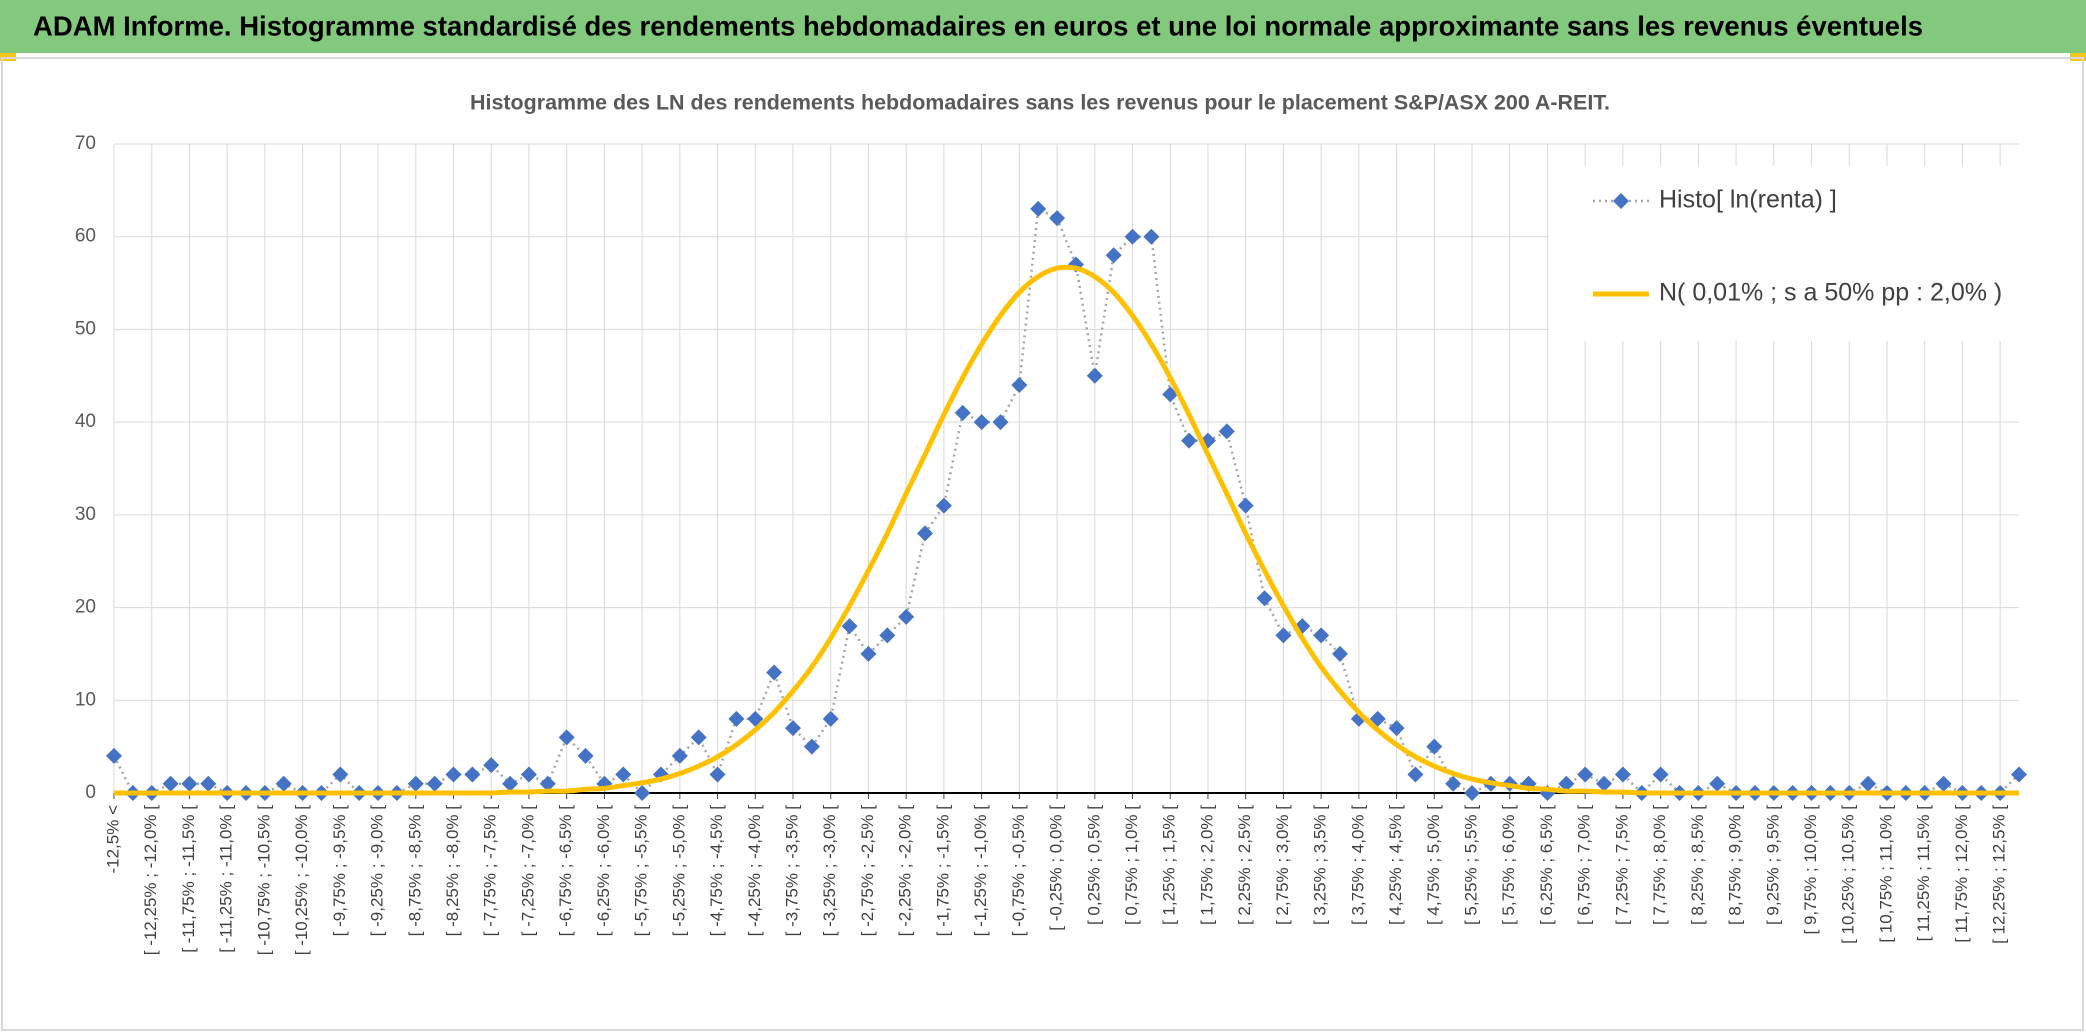 This screenshot has height=1033, width=2086. Describe the element at coordinates (490, 871) in the screenshot. I see `x-tick-label: [ -7,75% ; -7,5% [` at that location.